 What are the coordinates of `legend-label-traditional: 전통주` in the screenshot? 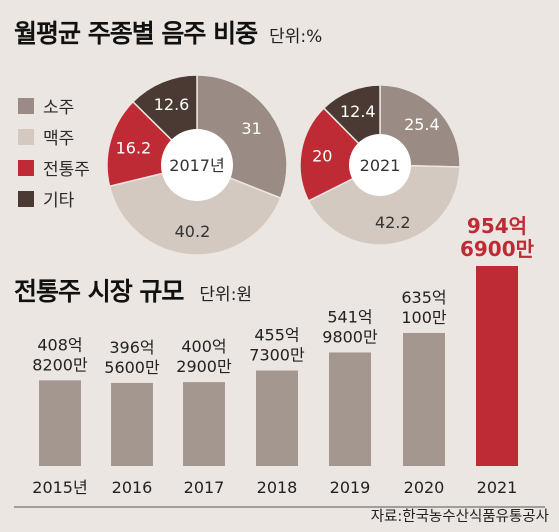 It's located at (66, 170).